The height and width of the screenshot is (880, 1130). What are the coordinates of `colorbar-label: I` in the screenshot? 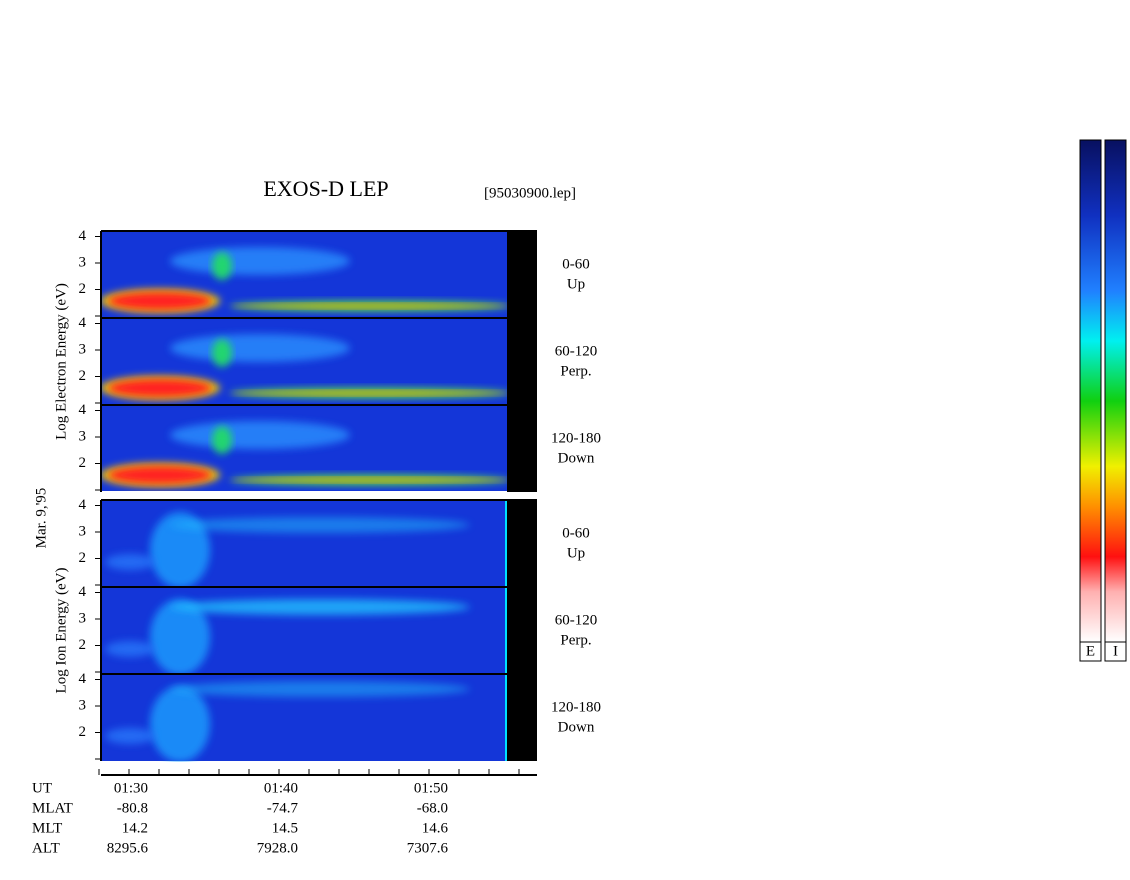 It's located at (1115, 651).